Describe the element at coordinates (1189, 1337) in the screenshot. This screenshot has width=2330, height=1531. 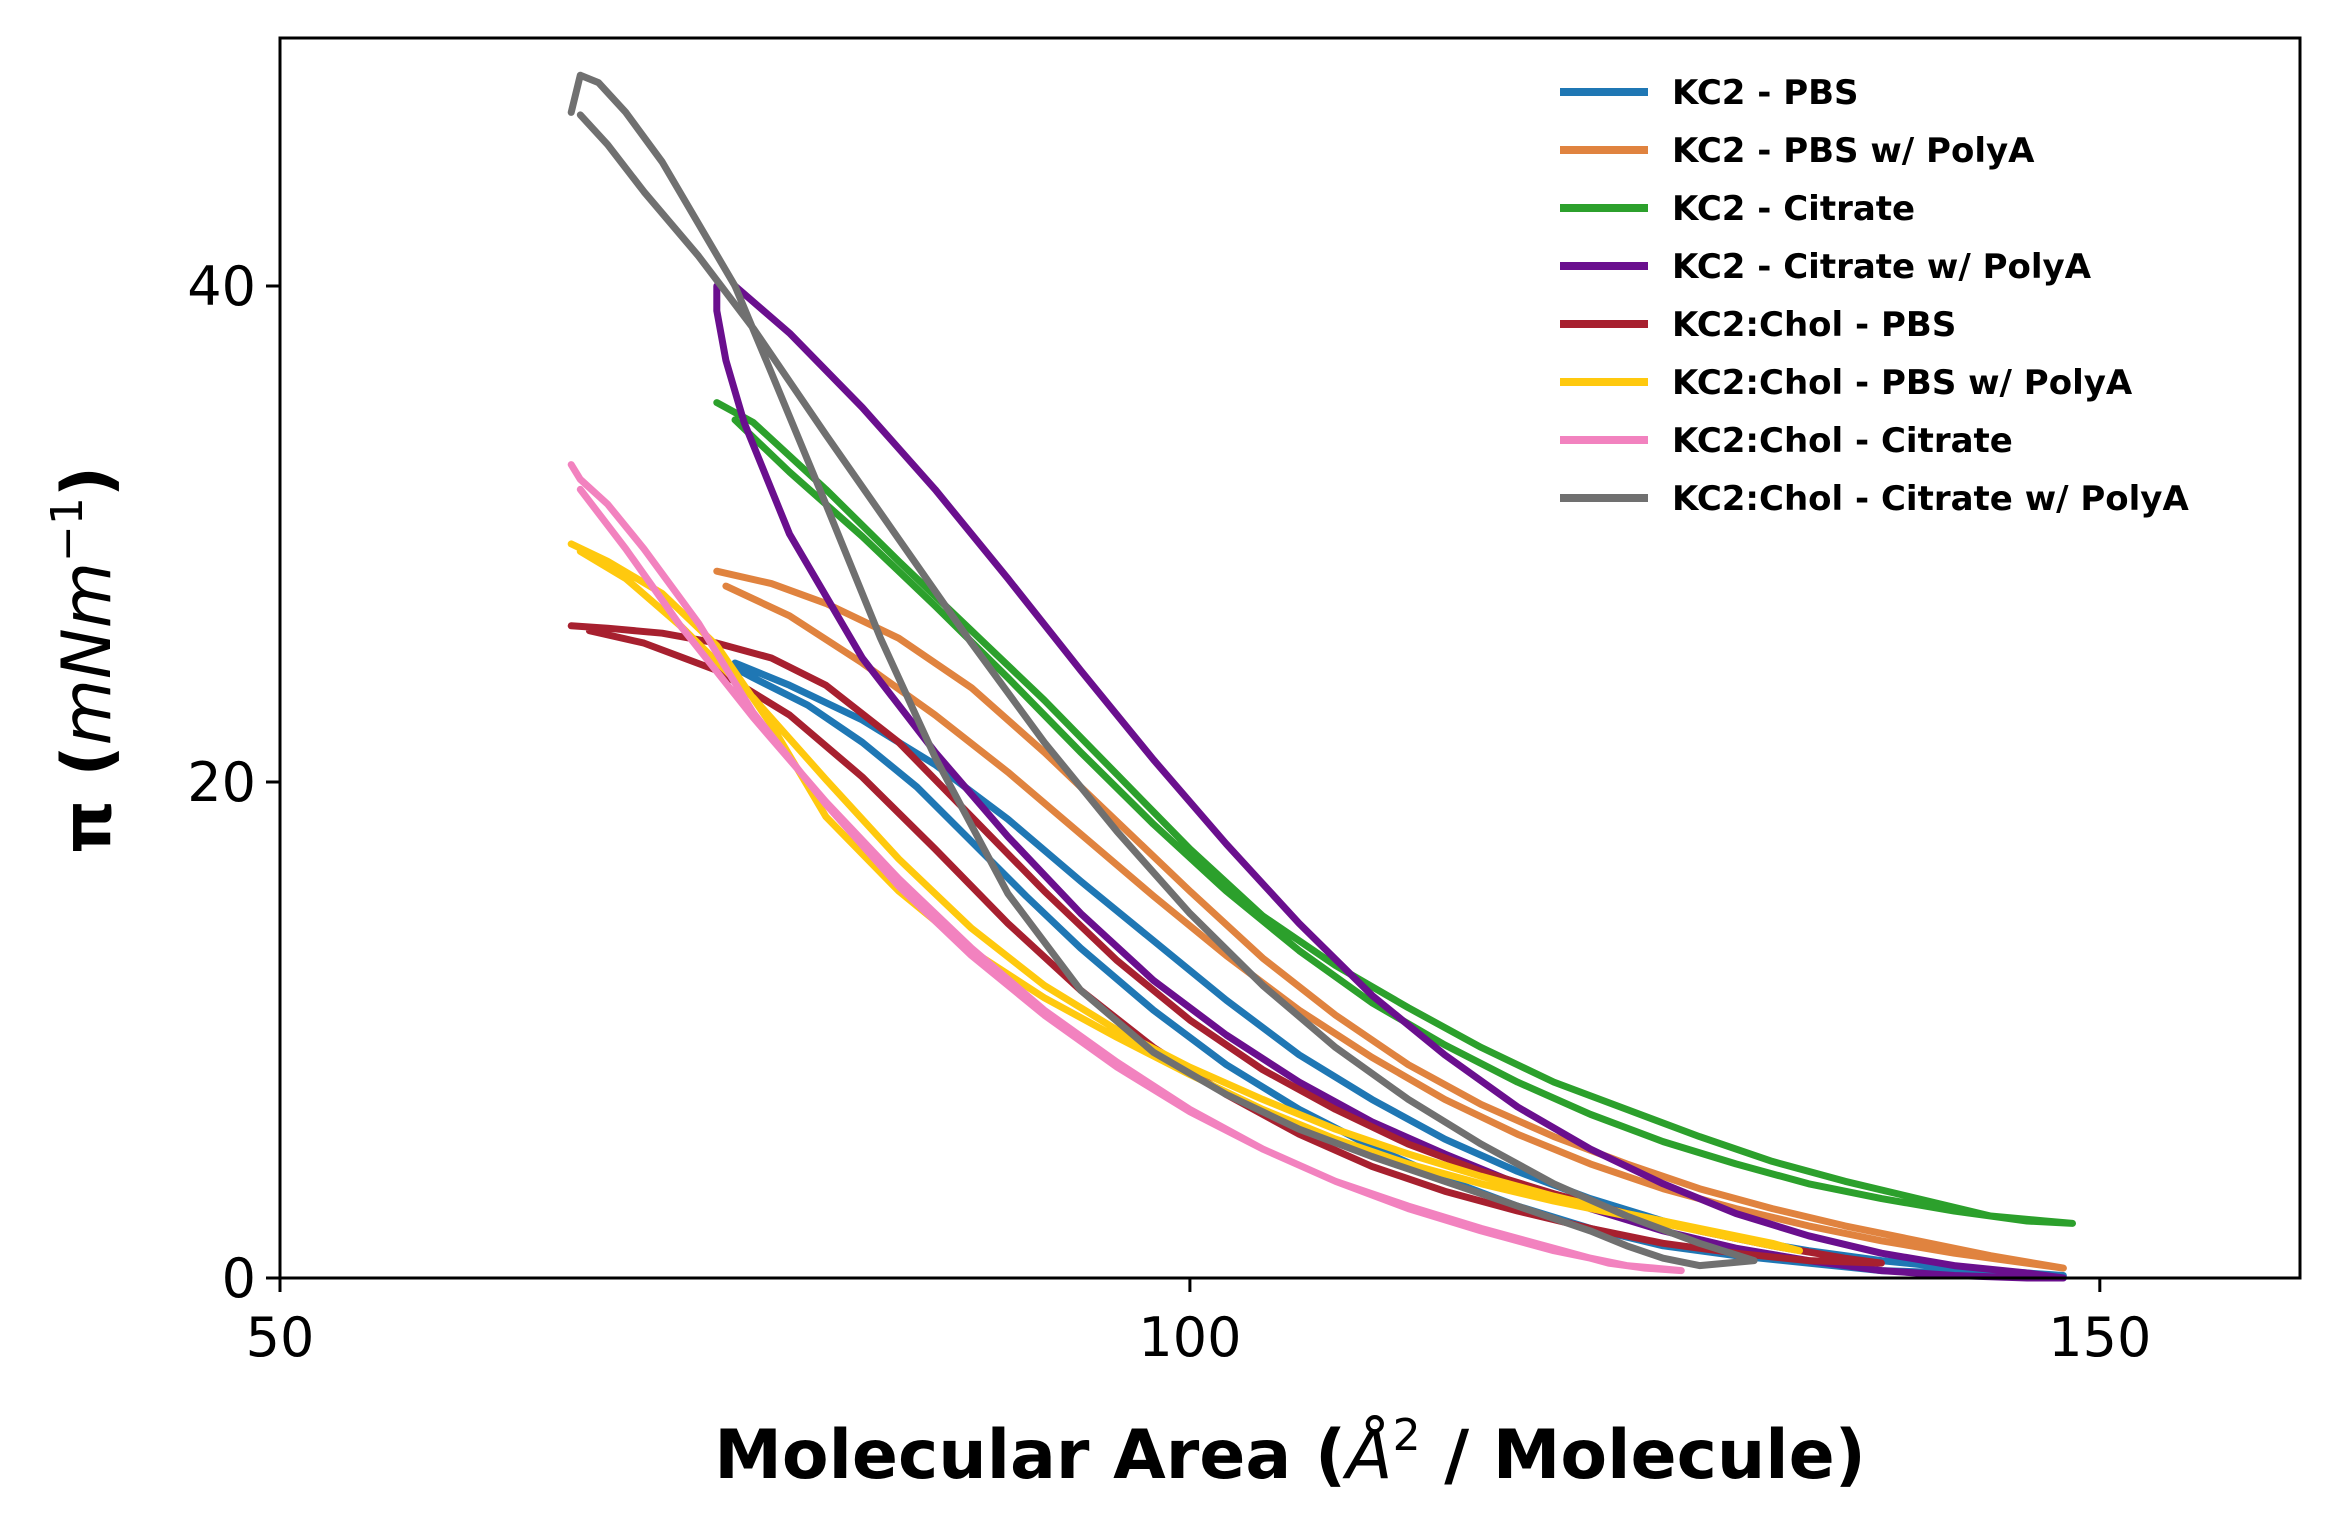
I see `x-tick-label-2: 100` at that location.